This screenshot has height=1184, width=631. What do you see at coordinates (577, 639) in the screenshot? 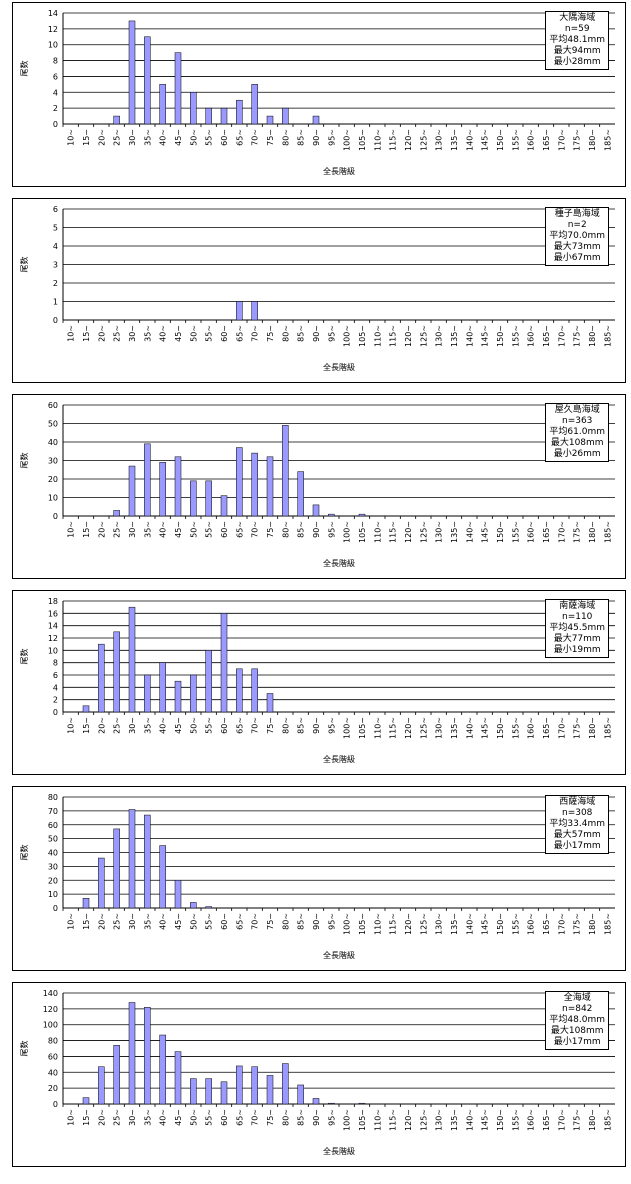
I see `stat-line: 最大77mm` at bounding box center [577, 639].